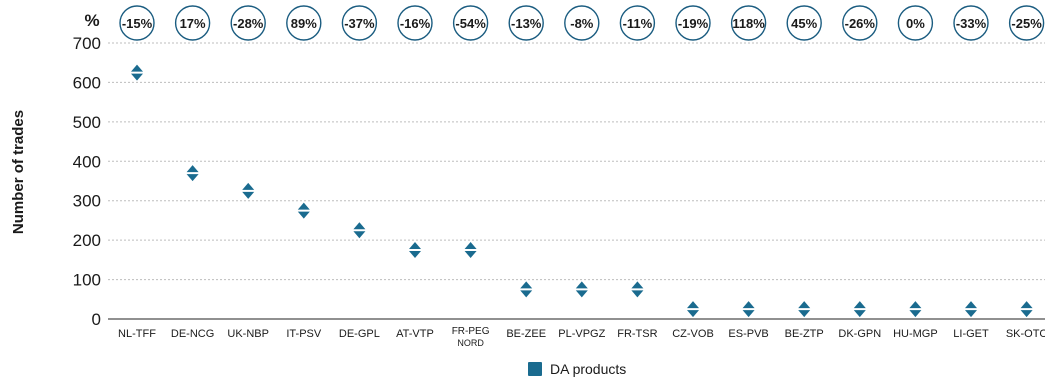 The width and height of the screenshot is (1045, 382). I want to click on x-tick-label: PL-VPGZ, so click(581, 334).